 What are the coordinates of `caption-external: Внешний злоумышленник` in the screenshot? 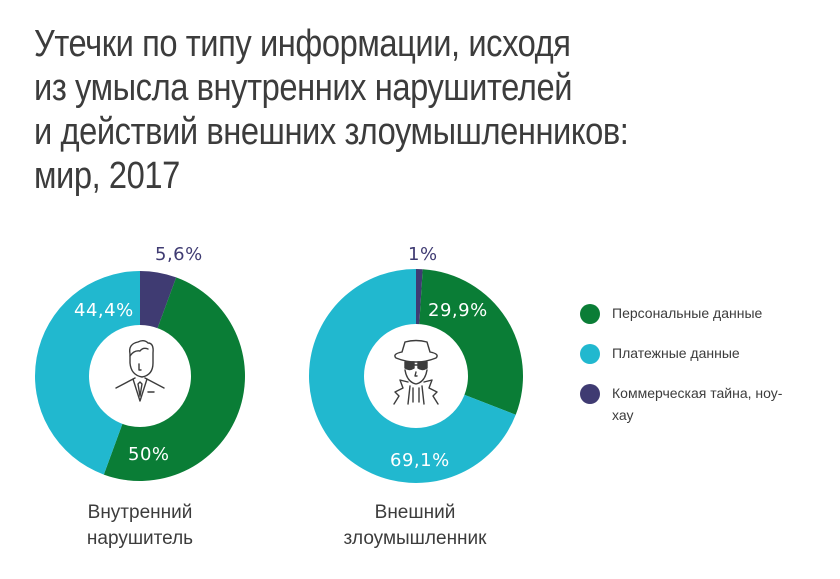 It's located at (415, 526).